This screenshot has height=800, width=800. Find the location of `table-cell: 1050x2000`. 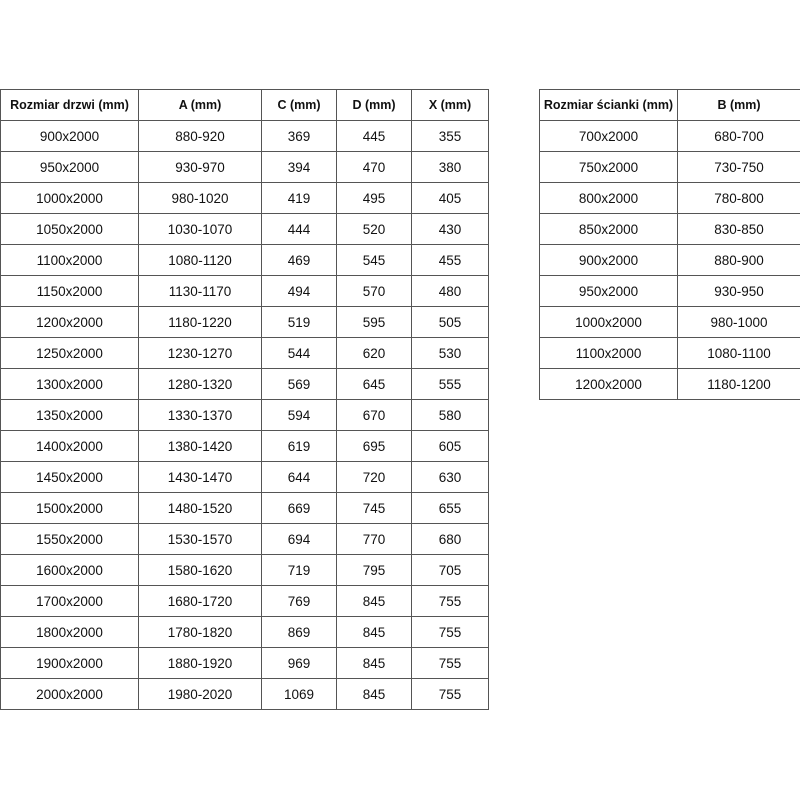

table-cell: 1050x2000 is located at coordinates (69, 229).